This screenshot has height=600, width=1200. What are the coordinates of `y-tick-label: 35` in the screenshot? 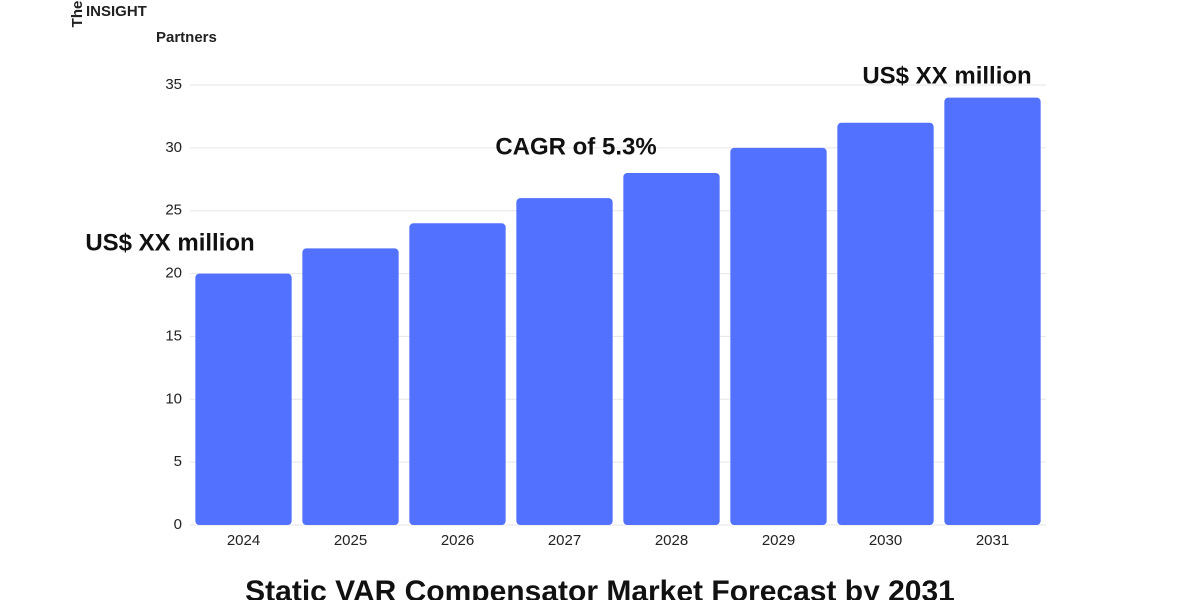 It's located at (173, 84).